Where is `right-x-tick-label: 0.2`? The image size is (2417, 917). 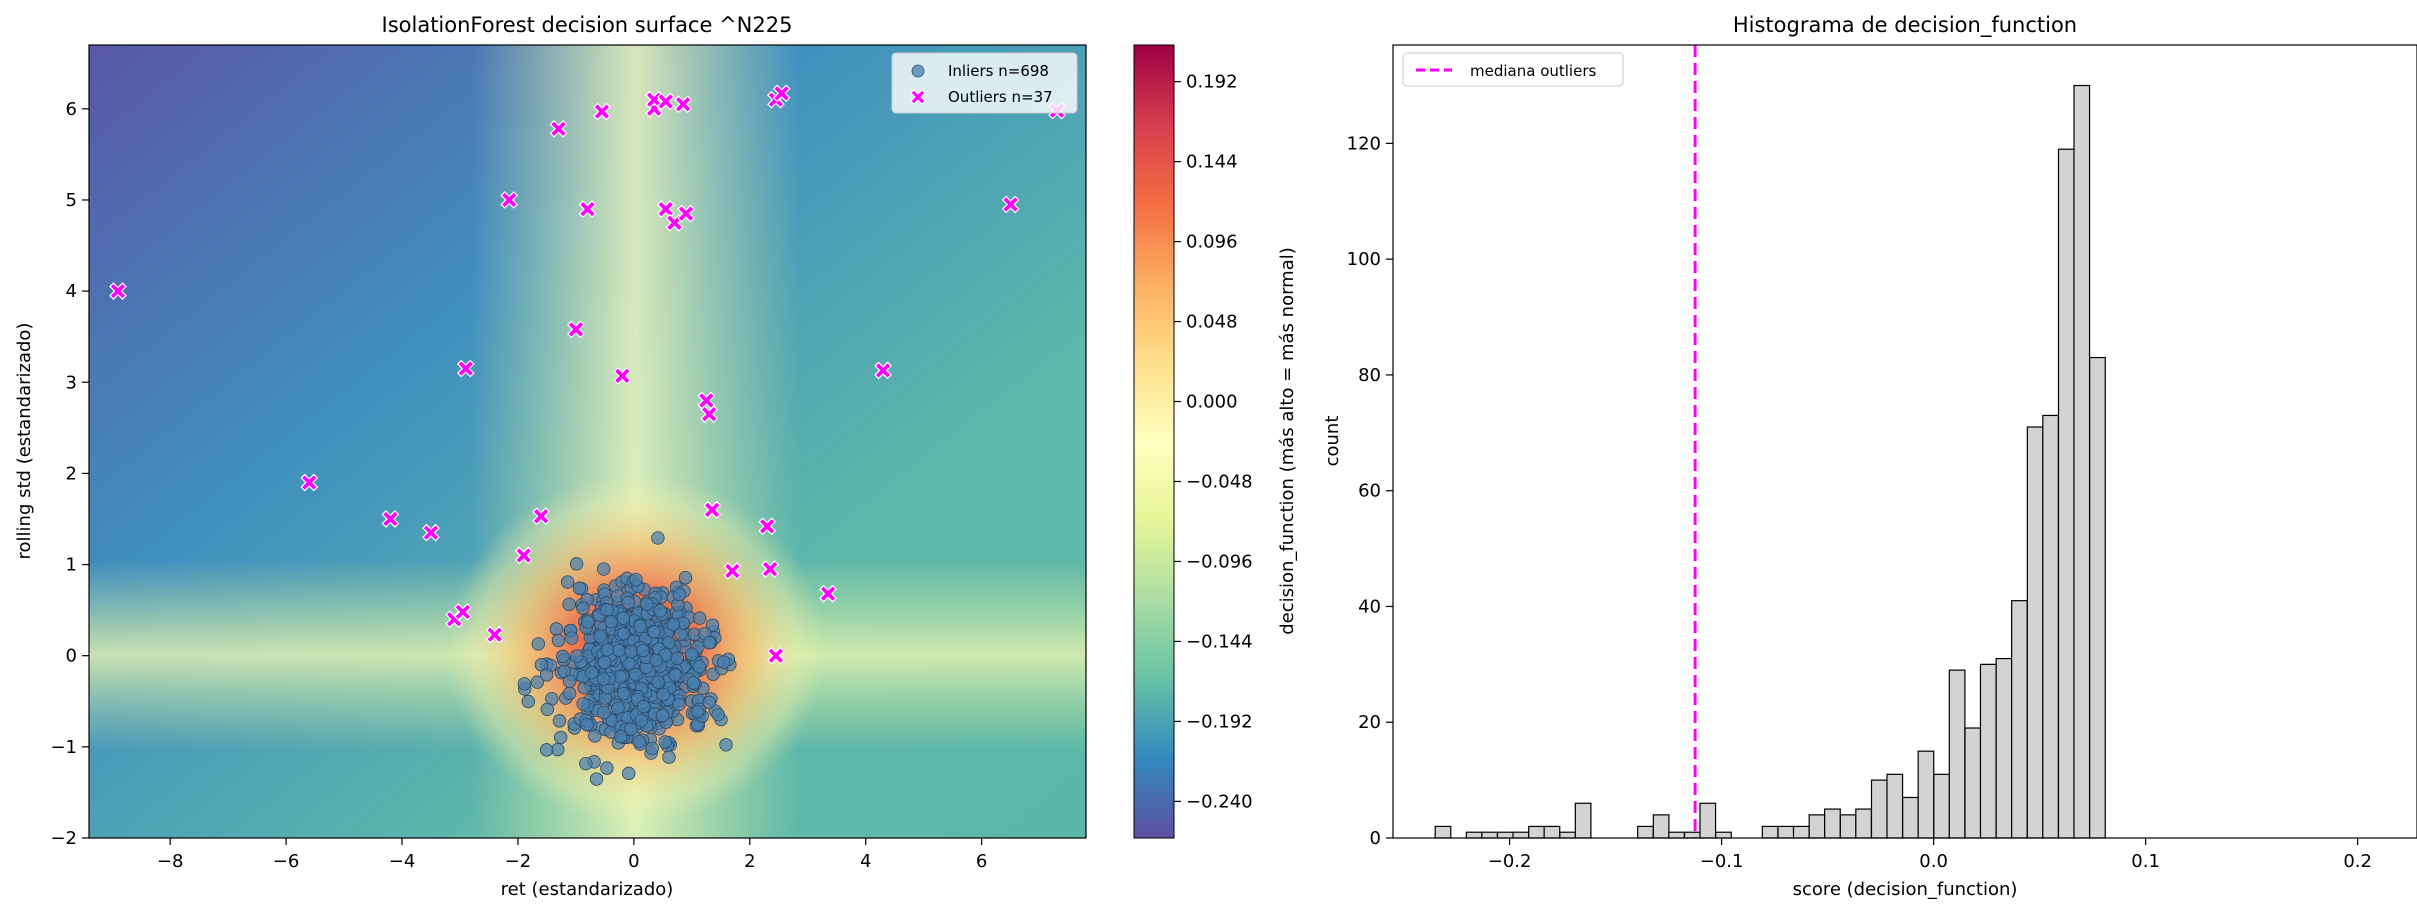 right-x-tick-label: 0.2 is located at coordinates (2357, 861).